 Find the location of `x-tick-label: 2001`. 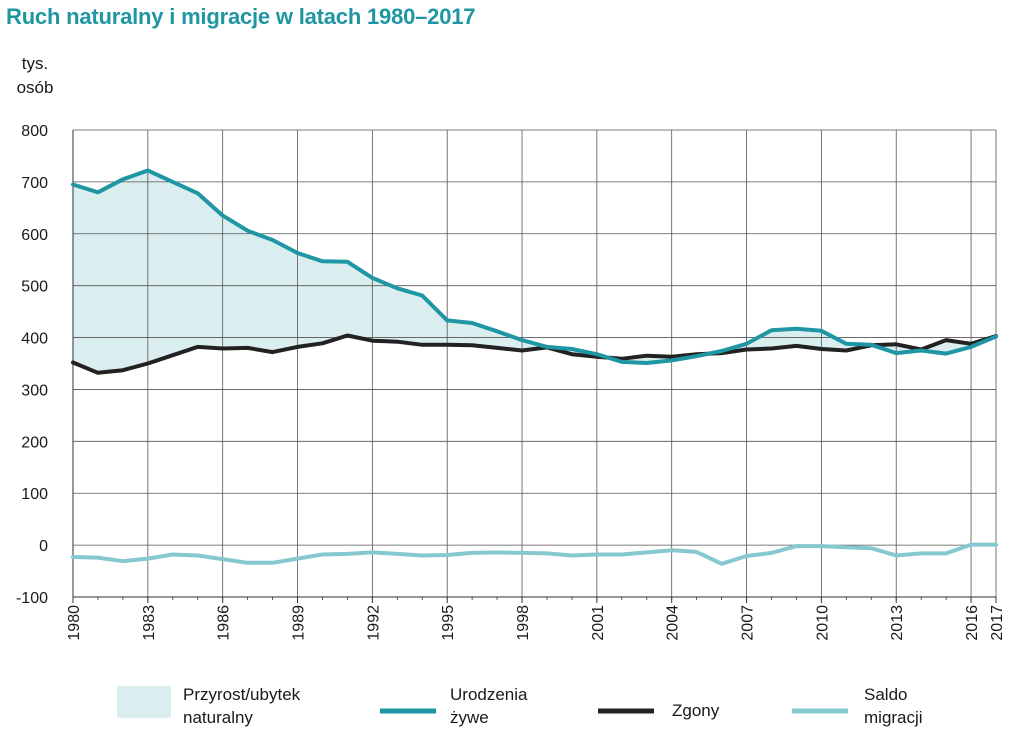

x-tick-label: 2001 is located at coordinates (598, 623).